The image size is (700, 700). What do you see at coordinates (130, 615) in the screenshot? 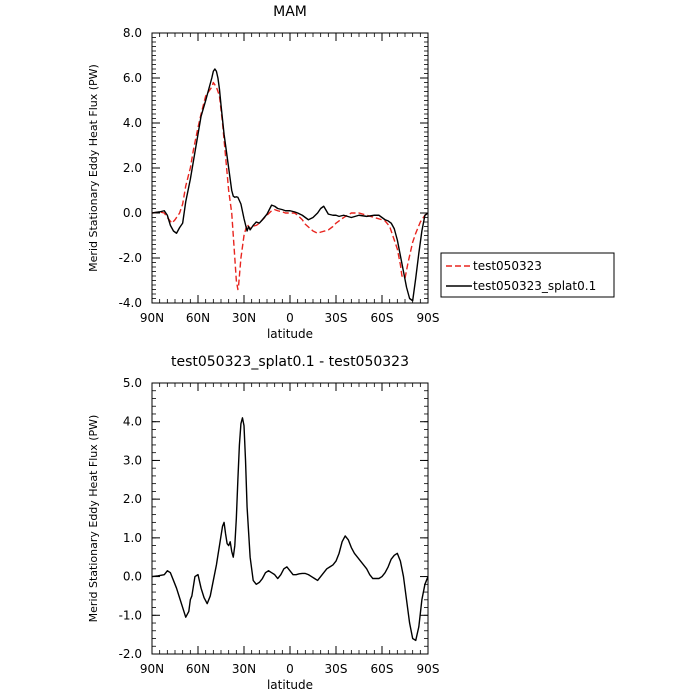
I see `y-tick-label: -1.0` at bounding box center [130, 615].